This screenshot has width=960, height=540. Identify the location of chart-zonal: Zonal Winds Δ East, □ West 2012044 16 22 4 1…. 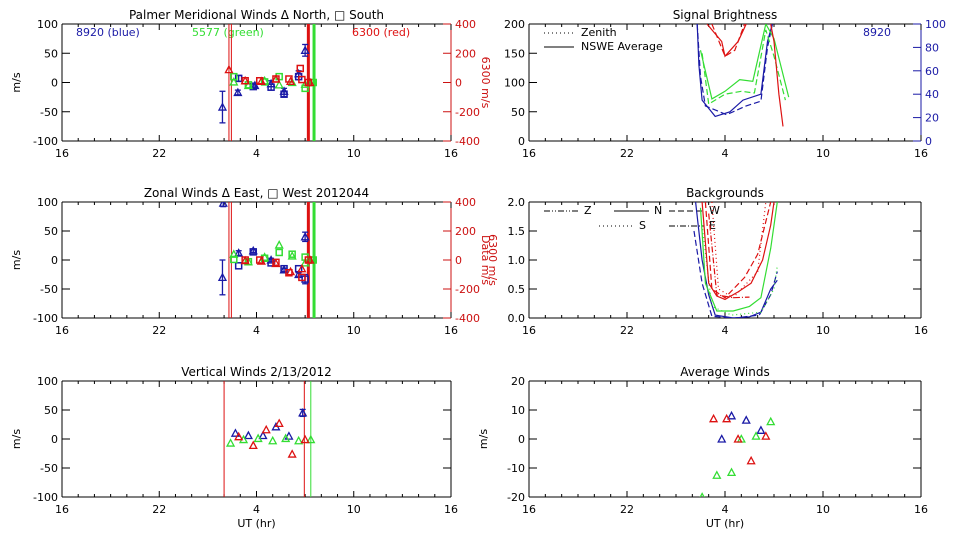
(254, 261).